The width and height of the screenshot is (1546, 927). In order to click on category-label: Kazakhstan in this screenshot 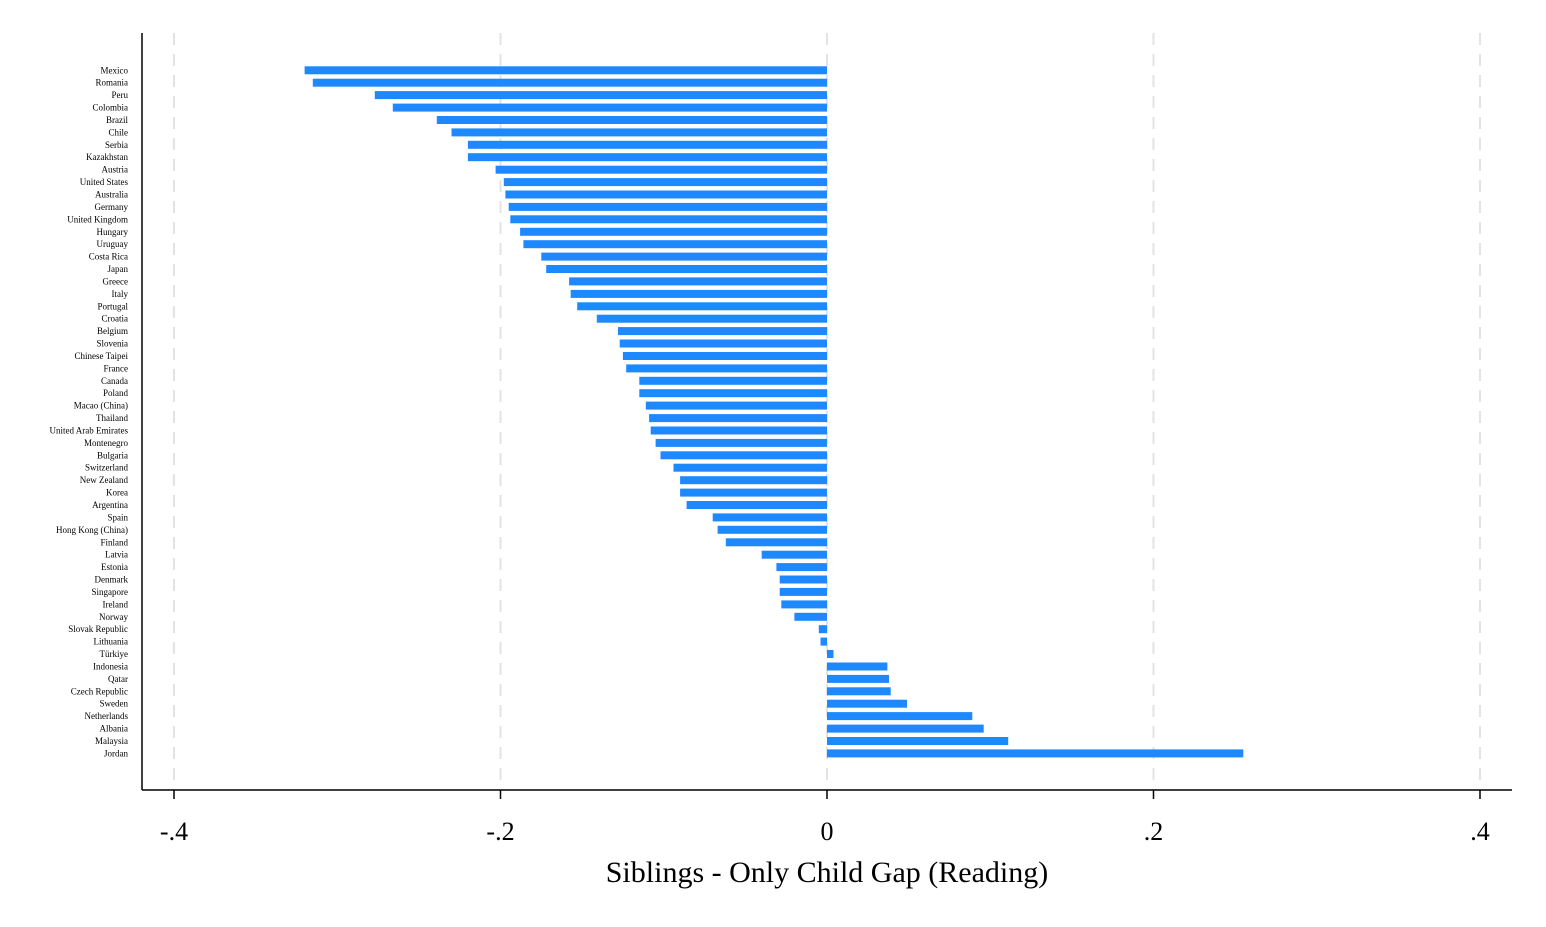, I will do `click(107, 157)`.